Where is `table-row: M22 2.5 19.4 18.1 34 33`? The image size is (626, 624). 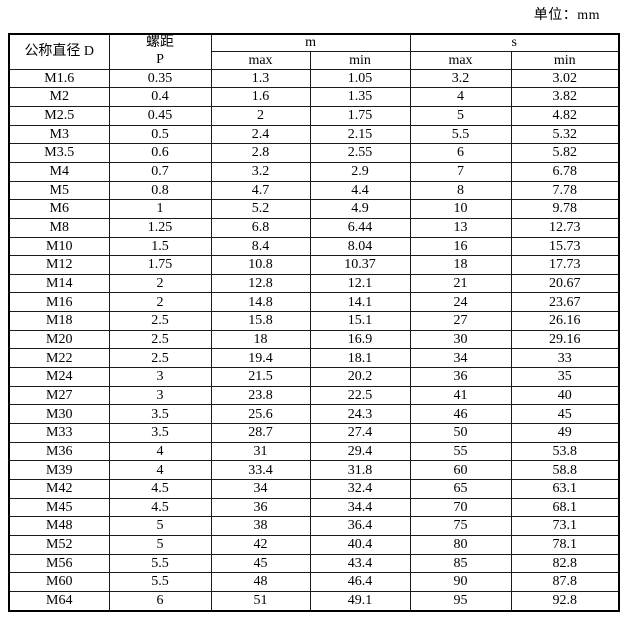 table-row: M22 2.5 19.4 18.1 34 33 is located at coordinates (314, 358).